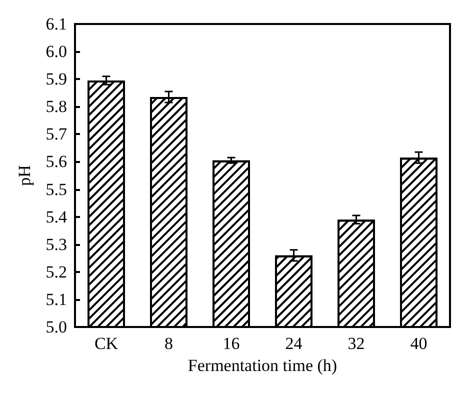 The width and height of the screenshot is (470, 393). I want to click on y-tick-label: 5.6, so click(56, 162).